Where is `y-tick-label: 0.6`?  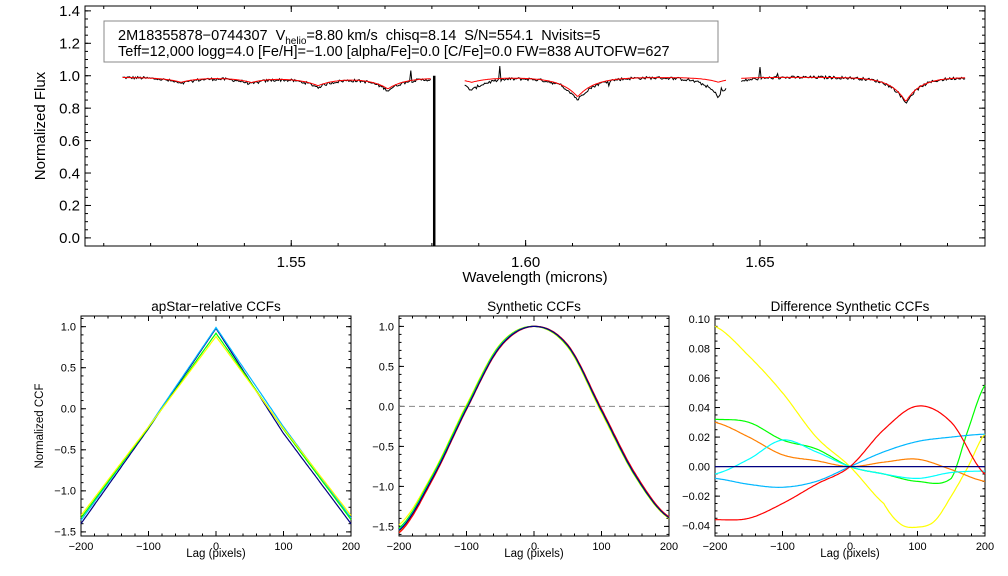
y-tick-label: 0.6 is located at coordinates (69, 141).